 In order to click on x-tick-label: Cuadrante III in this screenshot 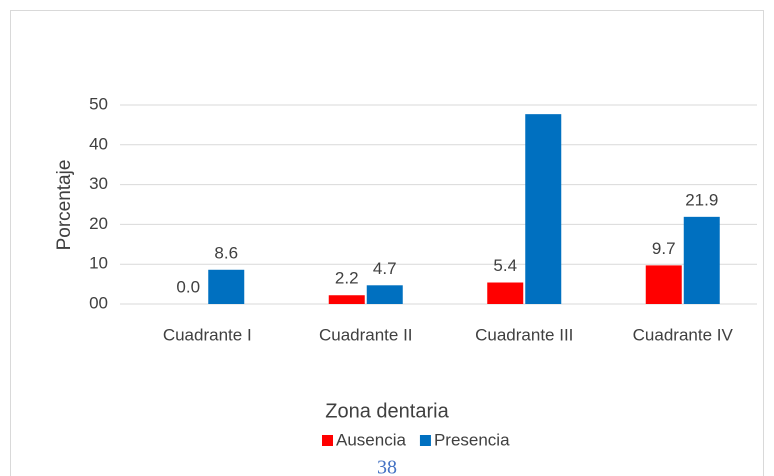, I will do `click(524, 334)`.